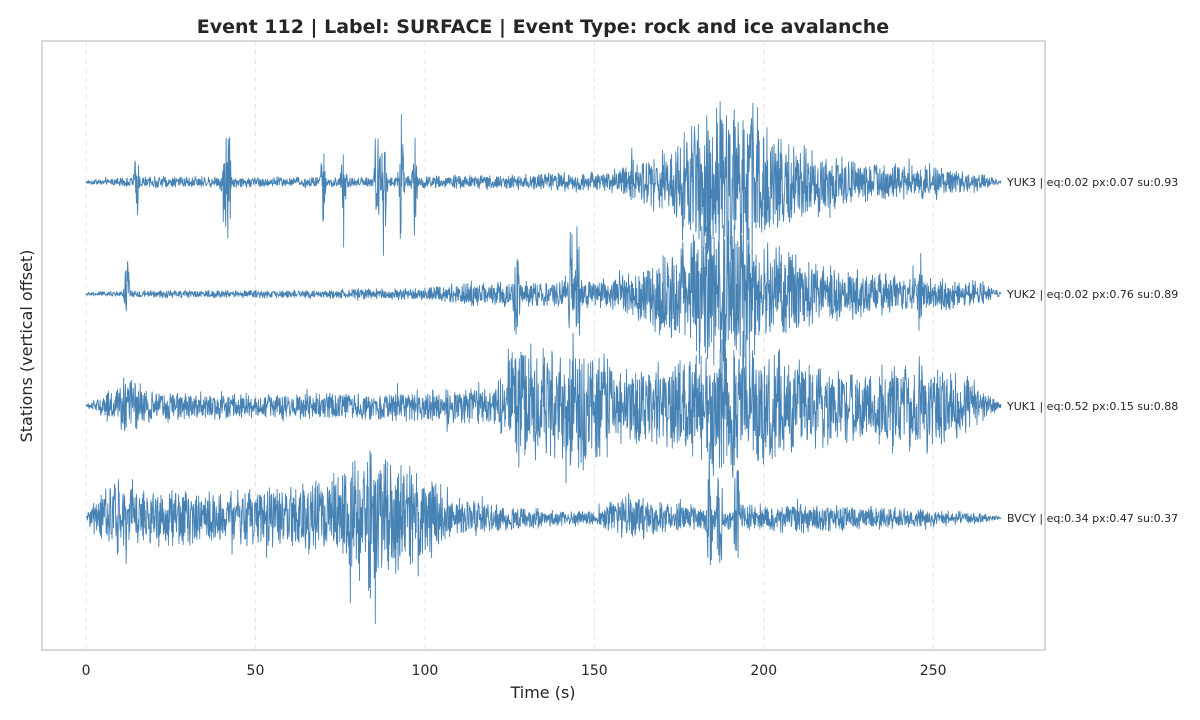 This screenshot has height=720, width=1200. What do you see at coordinates (542, 692) in the screenshot?
I see `x-axis-label: Time (s)` at bounding box center [542, 692].